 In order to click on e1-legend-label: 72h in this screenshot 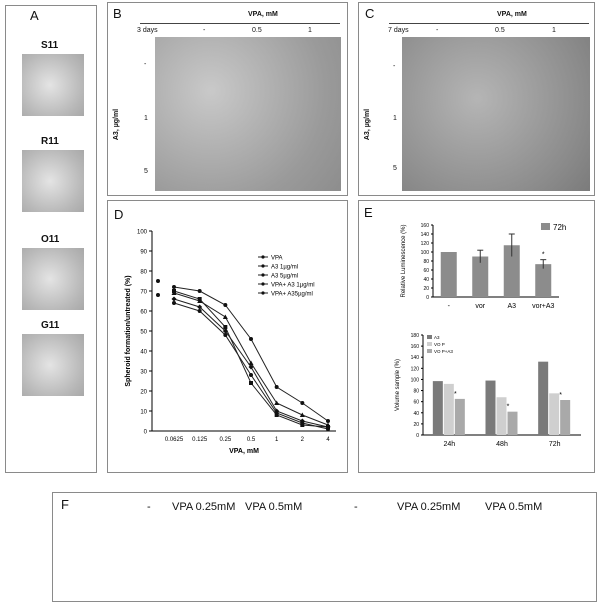, I will do `click(559, 227)`.